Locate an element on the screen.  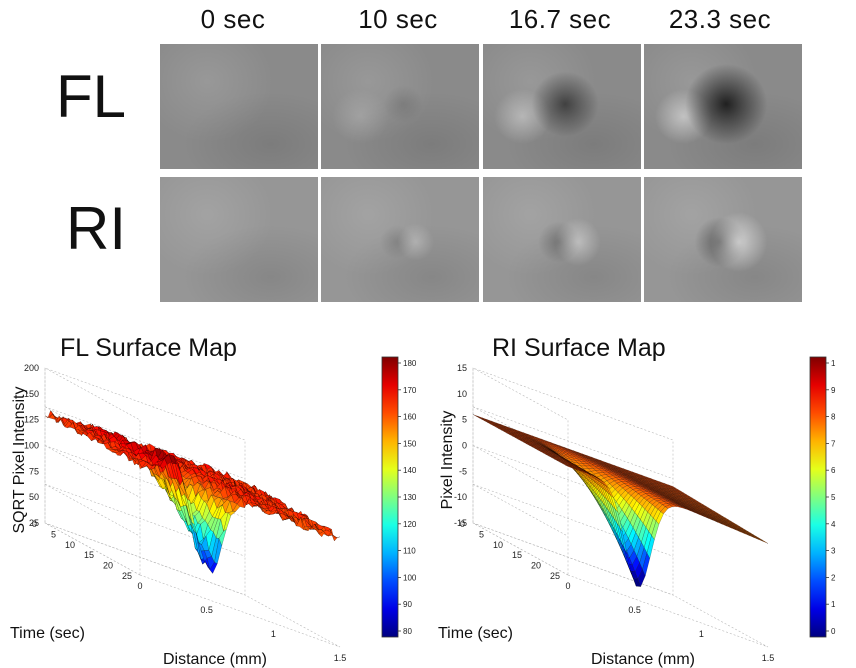
z-tick-label: 25 is located at coordinates (34, 523).